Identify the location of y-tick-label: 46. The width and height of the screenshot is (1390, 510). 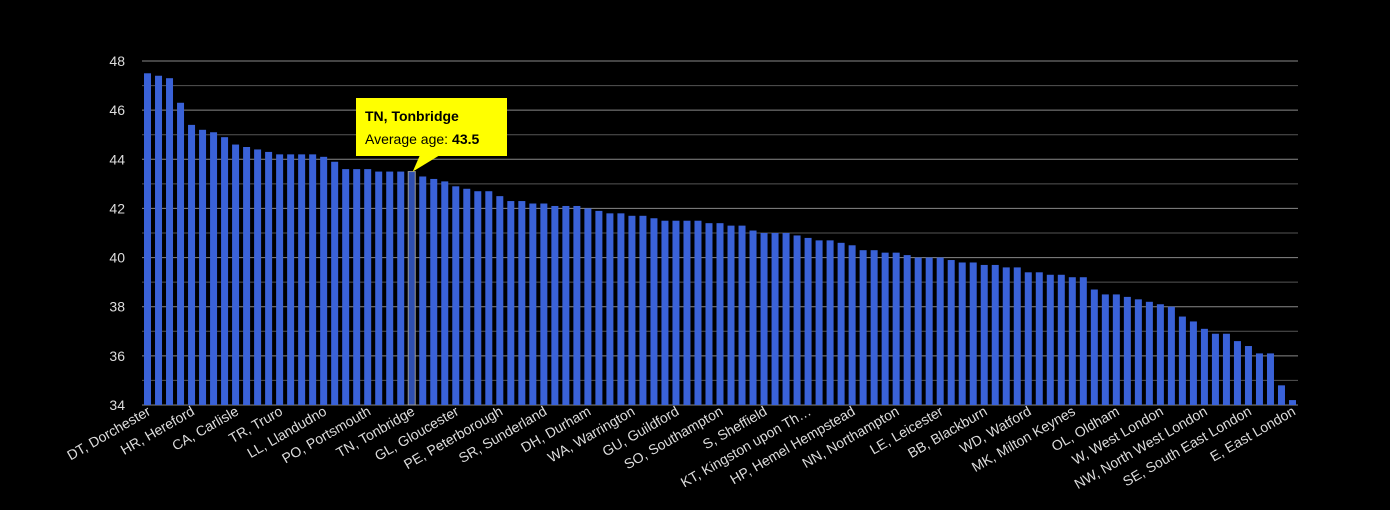
(117, 110).